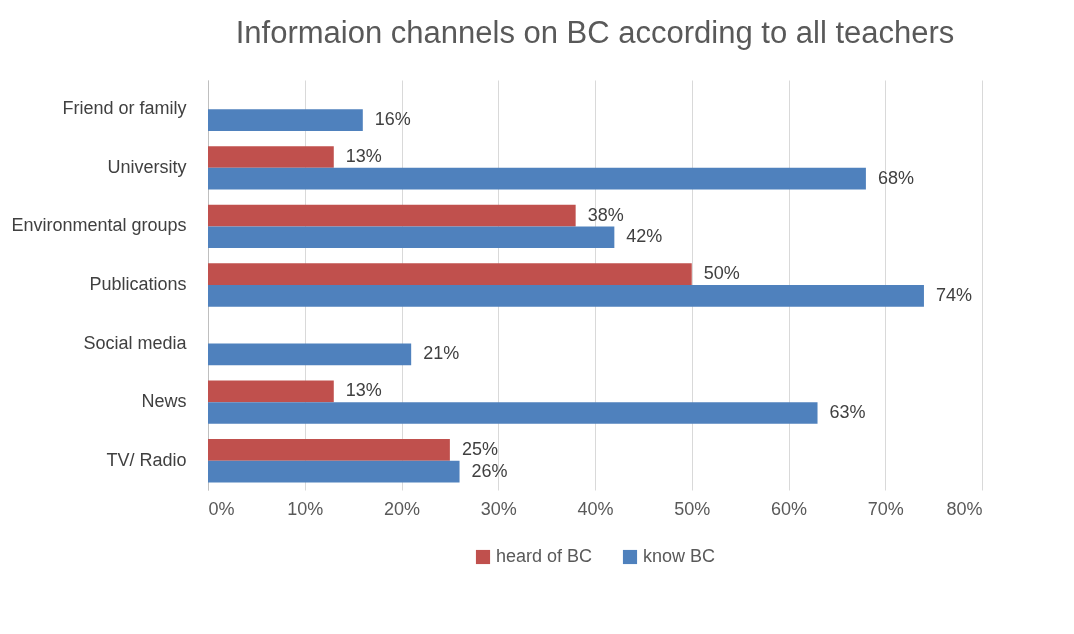  Describe the element at coordinates (138, 284) in the screenshot. I see `y-tick-label: Publications` at that location.